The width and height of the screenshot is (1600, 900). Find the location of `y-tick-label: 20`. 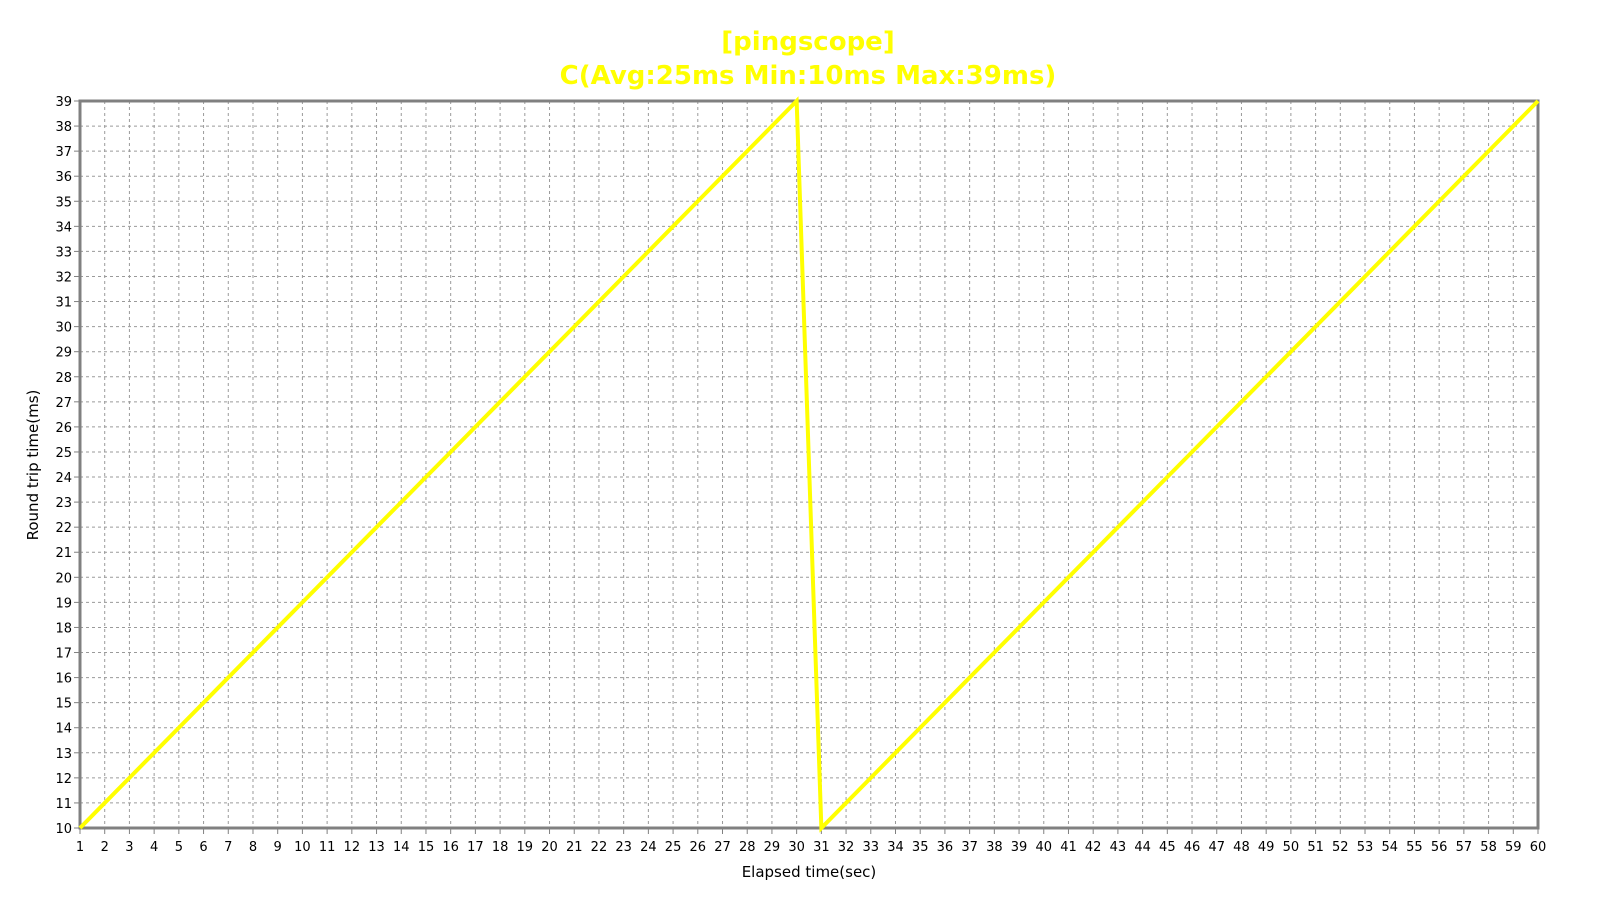

y-tick-label: 20 is located at coordinates (63, 578).